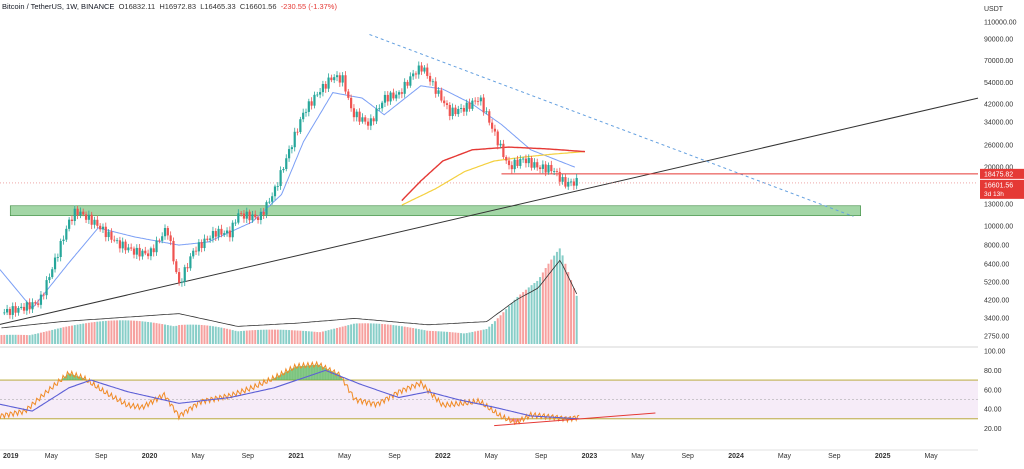 The image size is (1024, 469). What do you see at coordinates (994, 194) in the screenshot?
I see `bar-countdown-label: 3d 13h` at bounding box center [994, 194].